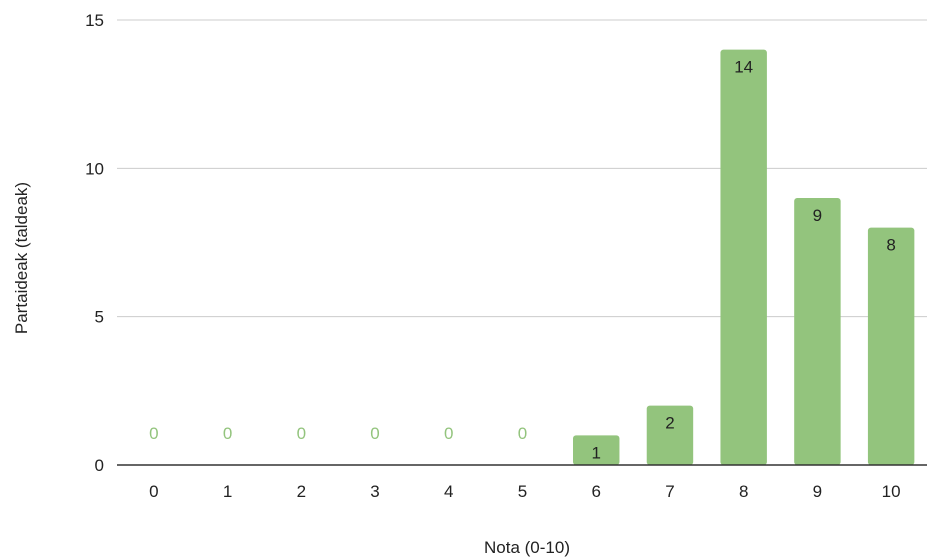 This screenshot has width=927, height=558. Describe the element at coordinates (527, 547) in the screenshot. I see `x-axis-title: Nota (0-10)` at that location.